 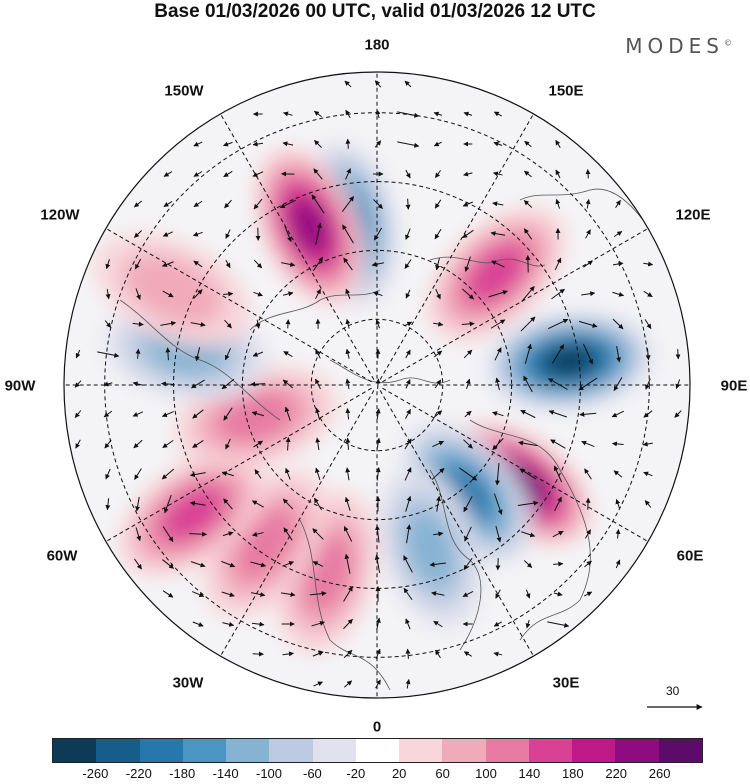 I want to click on colorbar-tick: 260, so click(x=660, y=773).